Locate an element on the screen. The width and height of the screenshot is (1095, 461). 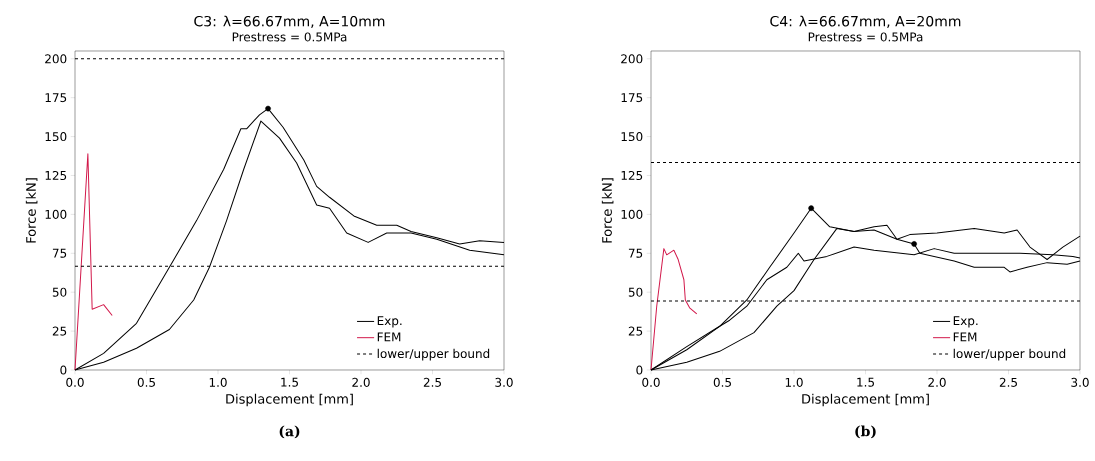
text: (a) is located at coordinates (289, 432).